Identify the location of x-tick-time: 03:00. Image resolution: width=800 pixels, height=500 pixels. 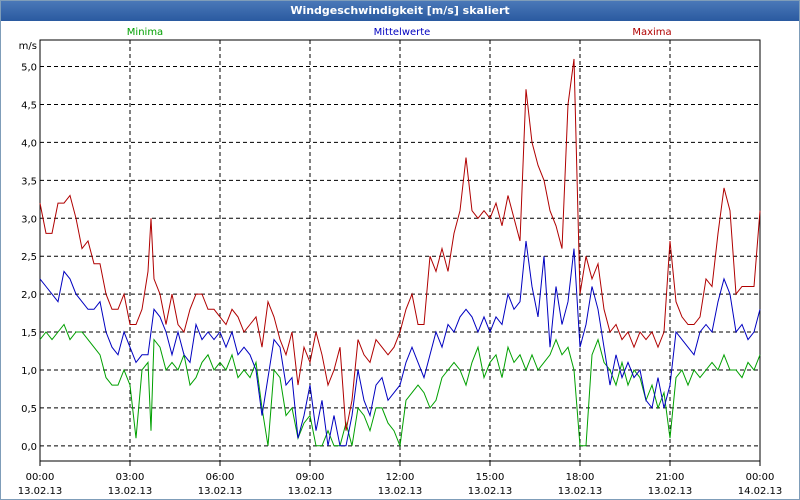
(130, 477).